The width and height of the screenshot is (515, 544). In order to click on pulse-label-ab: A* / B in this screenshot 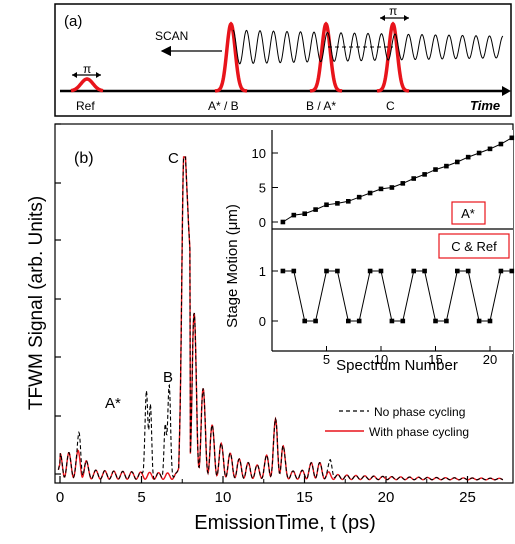, I will do `click(223, 106)`.